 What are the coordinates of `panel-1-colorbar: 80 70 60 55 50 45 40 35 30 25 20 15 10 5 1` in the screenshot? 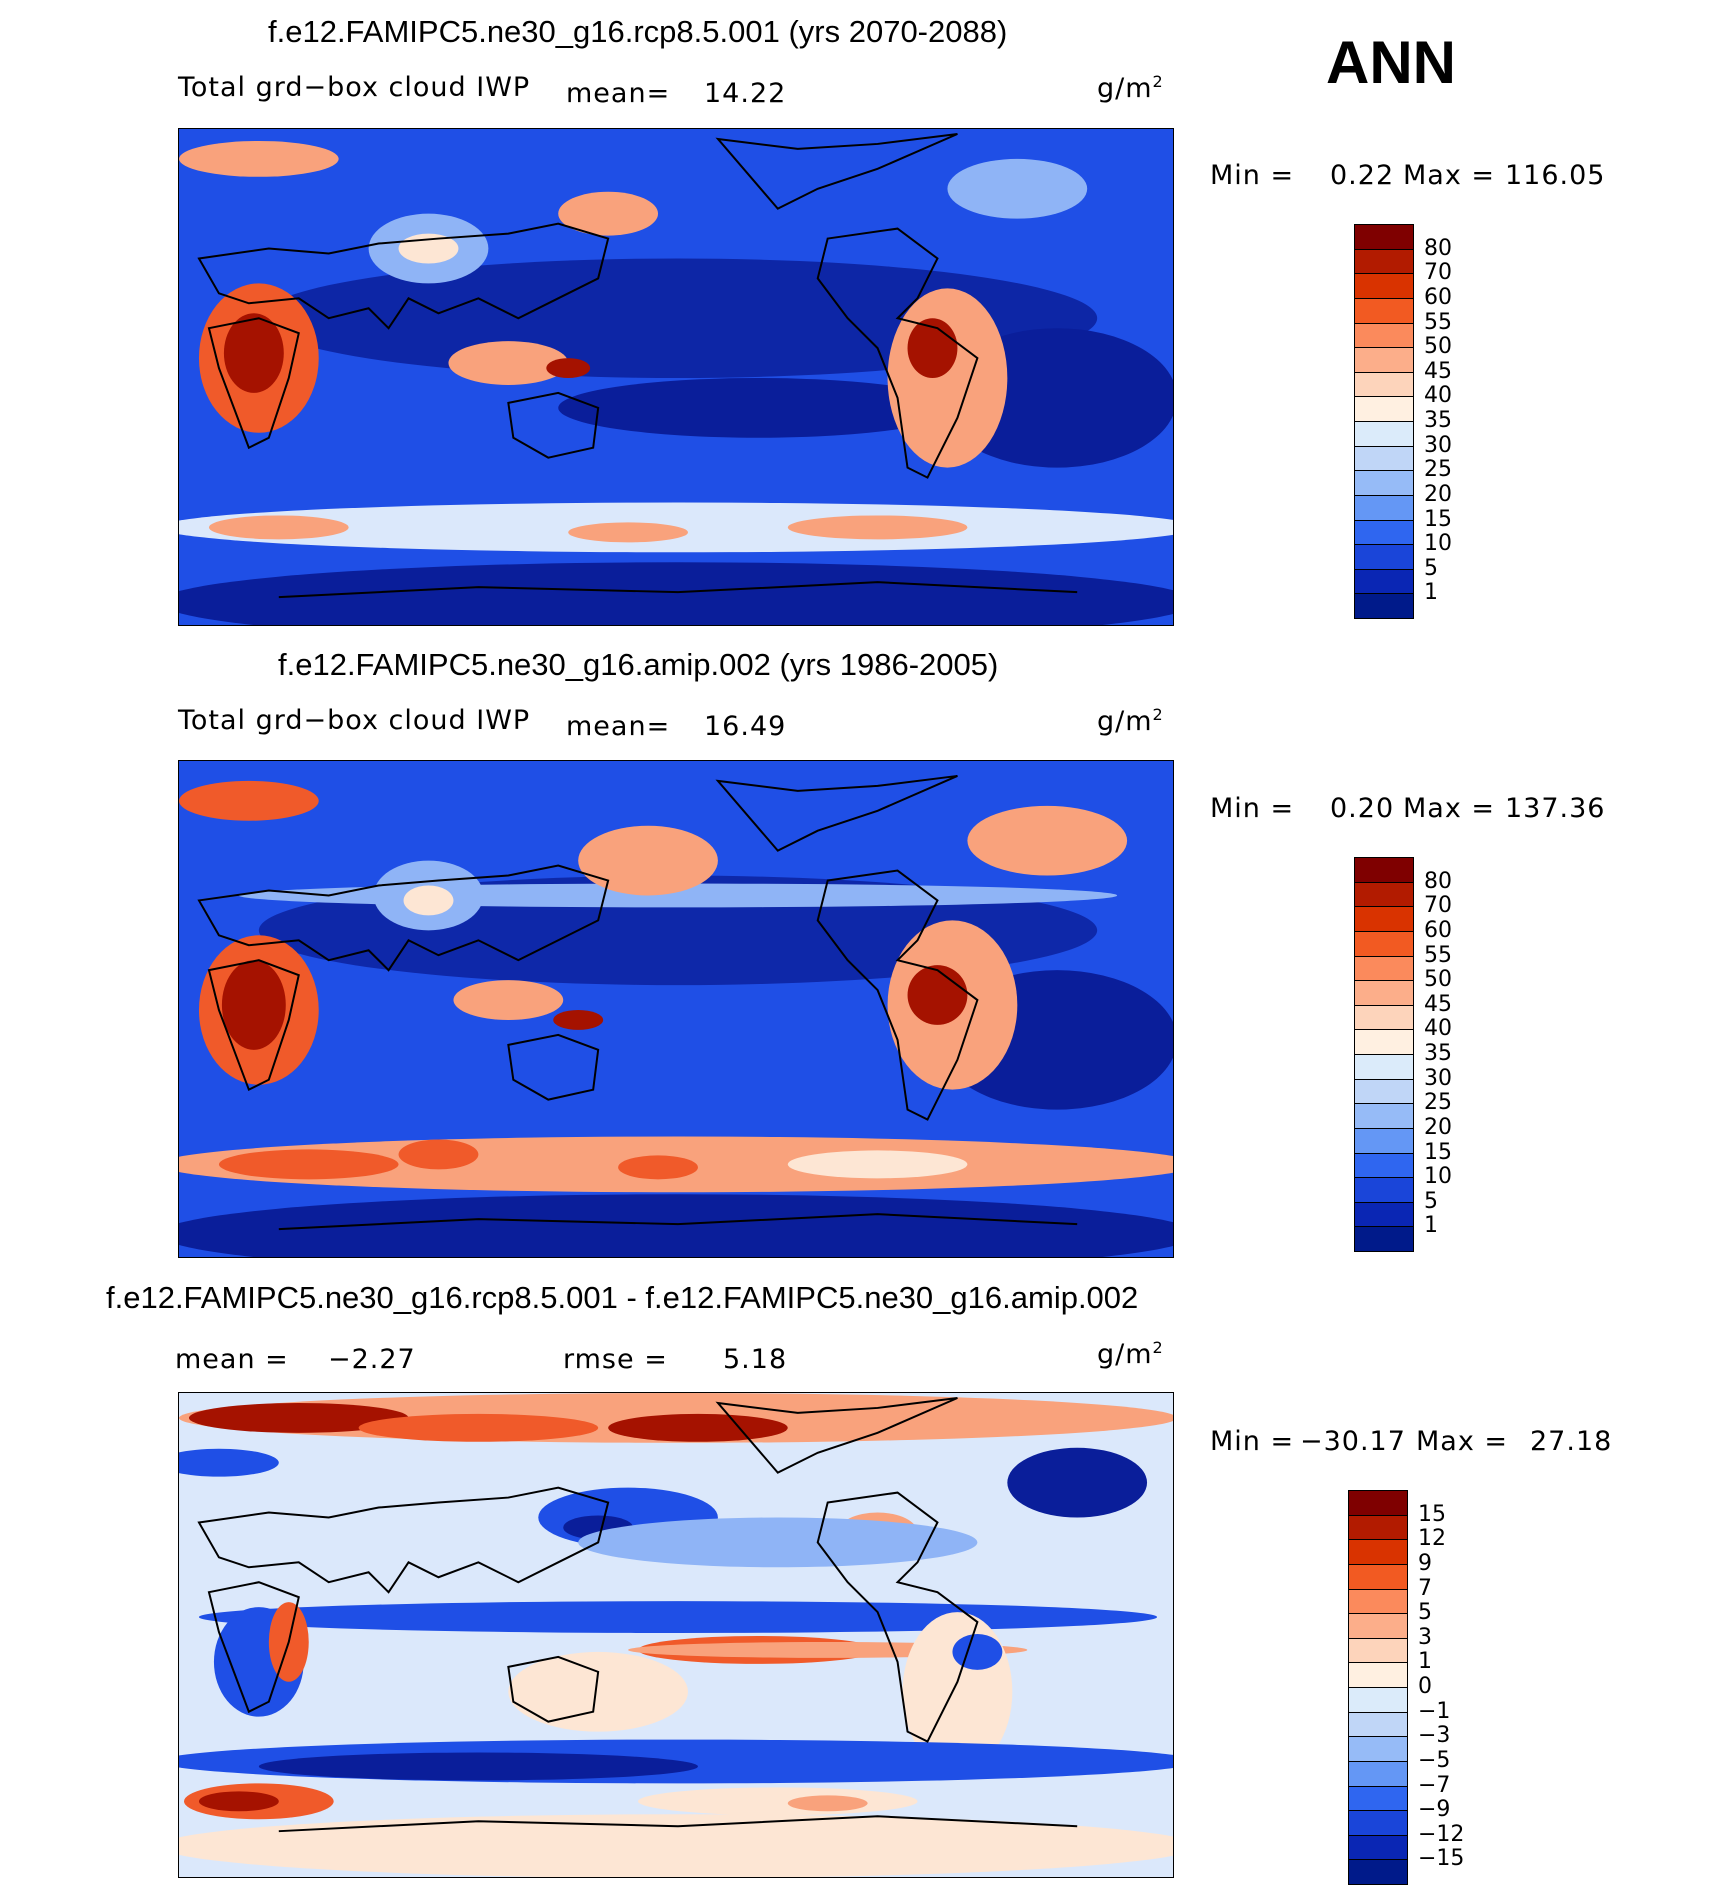 It's located at (1403, 421).